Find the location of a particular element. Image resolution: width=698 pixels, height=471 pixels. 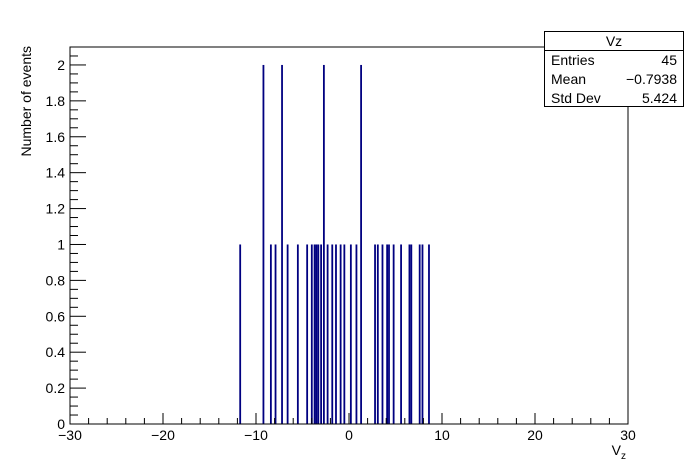

x-tick-label: 10 is located at coordinates (442, 435).